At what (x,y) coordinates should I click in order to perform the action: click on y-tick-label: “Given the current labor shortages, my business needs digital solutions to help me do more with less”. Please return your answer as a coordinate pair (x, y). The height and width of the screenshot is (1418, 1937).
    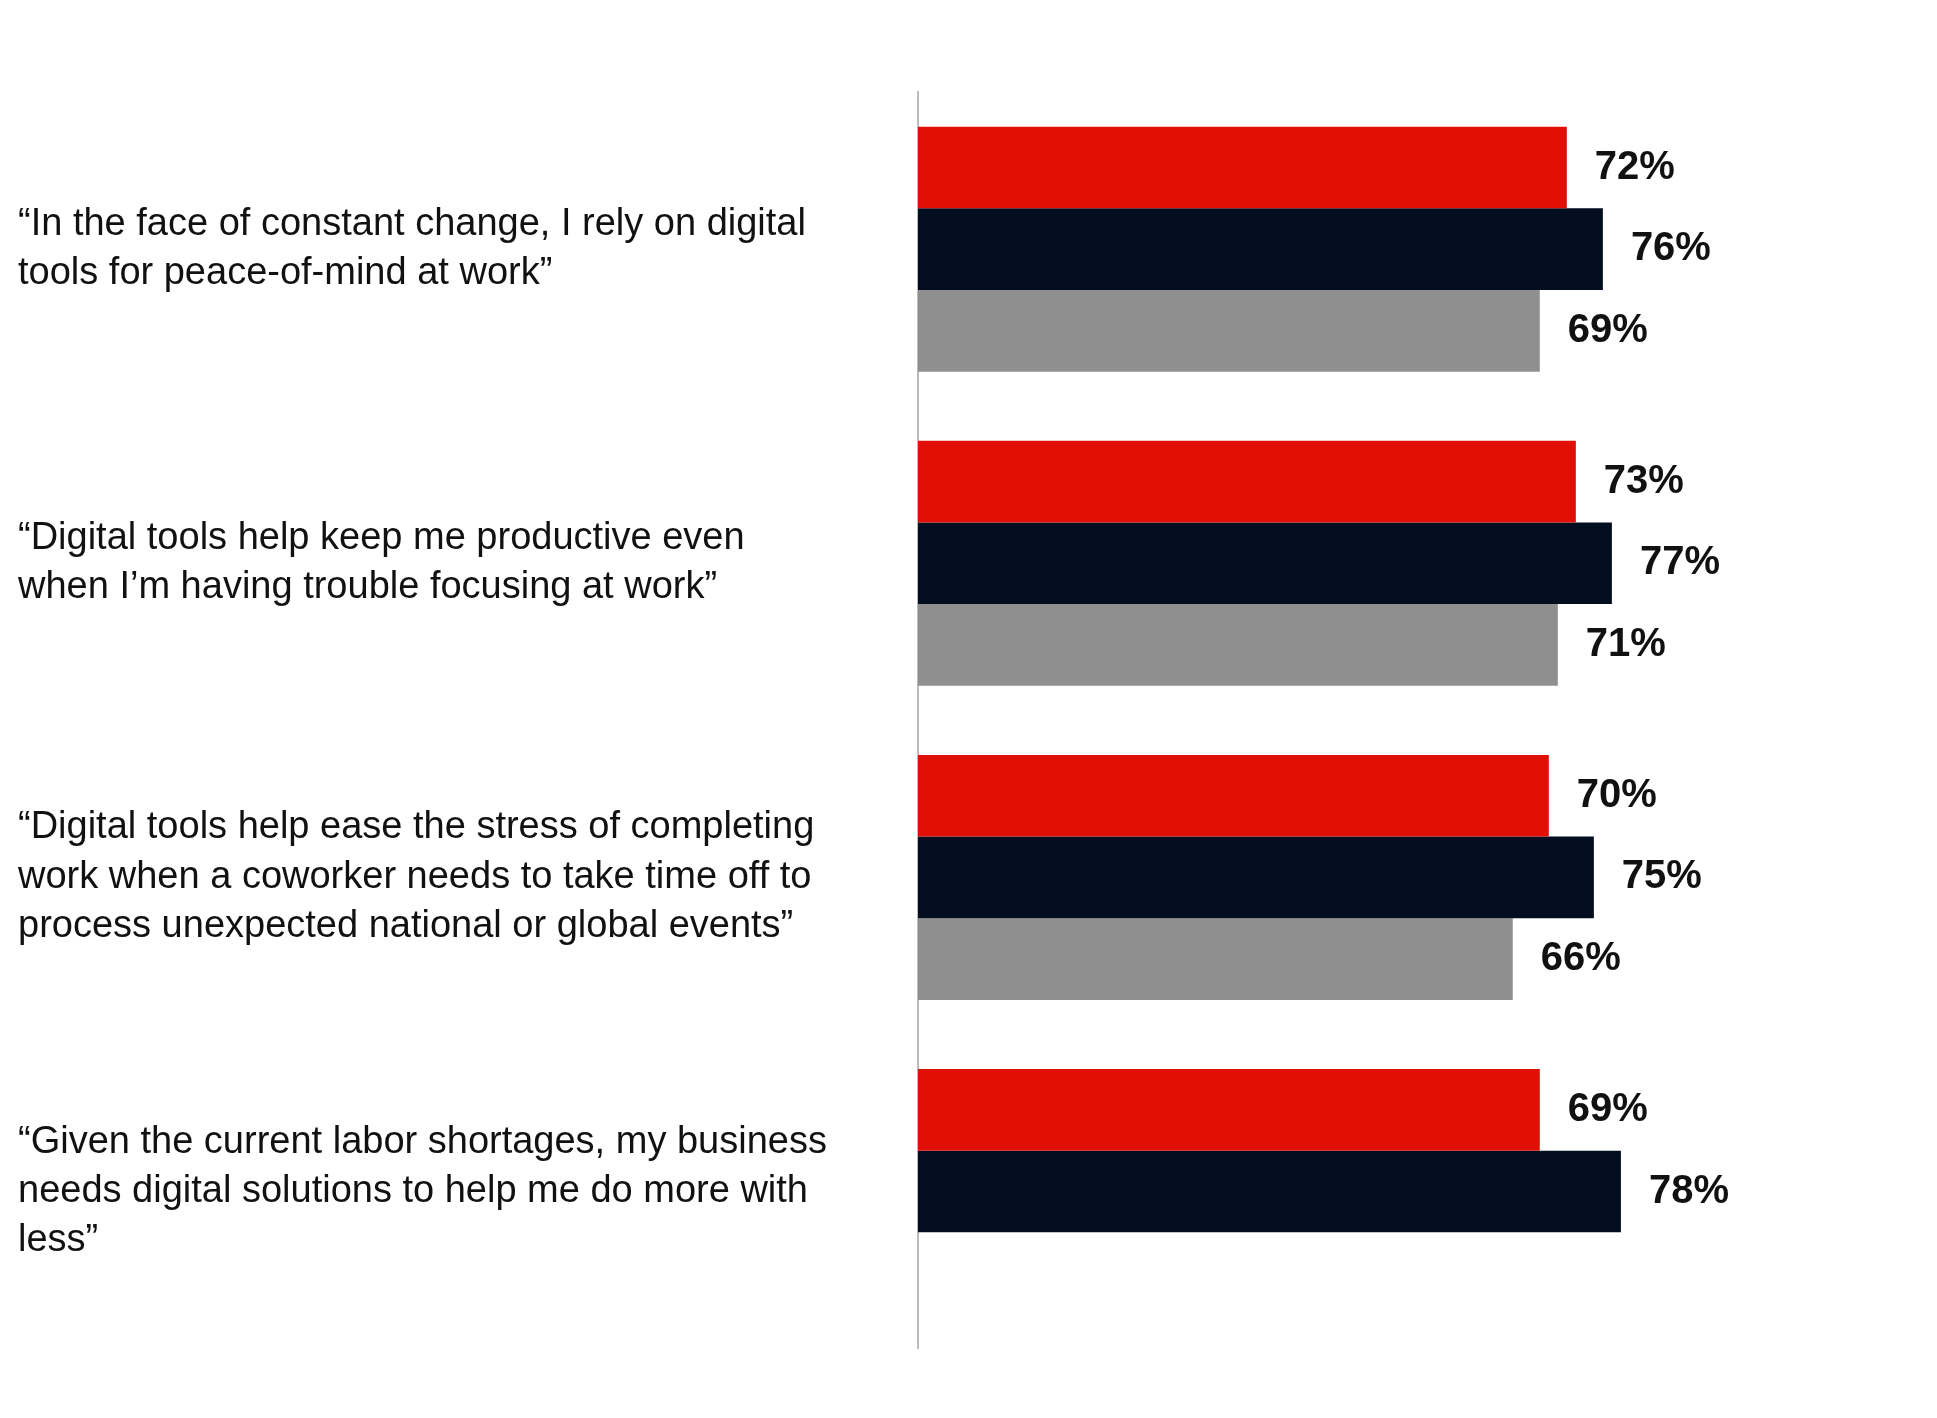
    Looking at the image, I should click on (422, 1189).